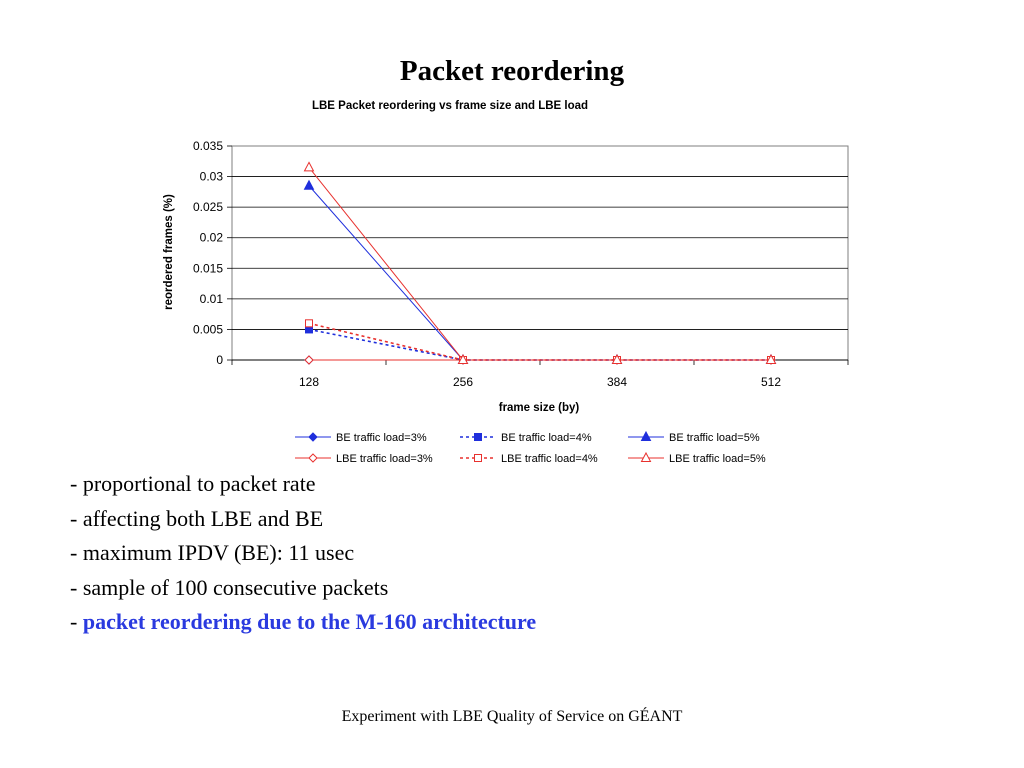 The image size is (1024, 768). I want to click on bullet-item: - maximum IPDV (BE): 11 usec, so click(212, 552).